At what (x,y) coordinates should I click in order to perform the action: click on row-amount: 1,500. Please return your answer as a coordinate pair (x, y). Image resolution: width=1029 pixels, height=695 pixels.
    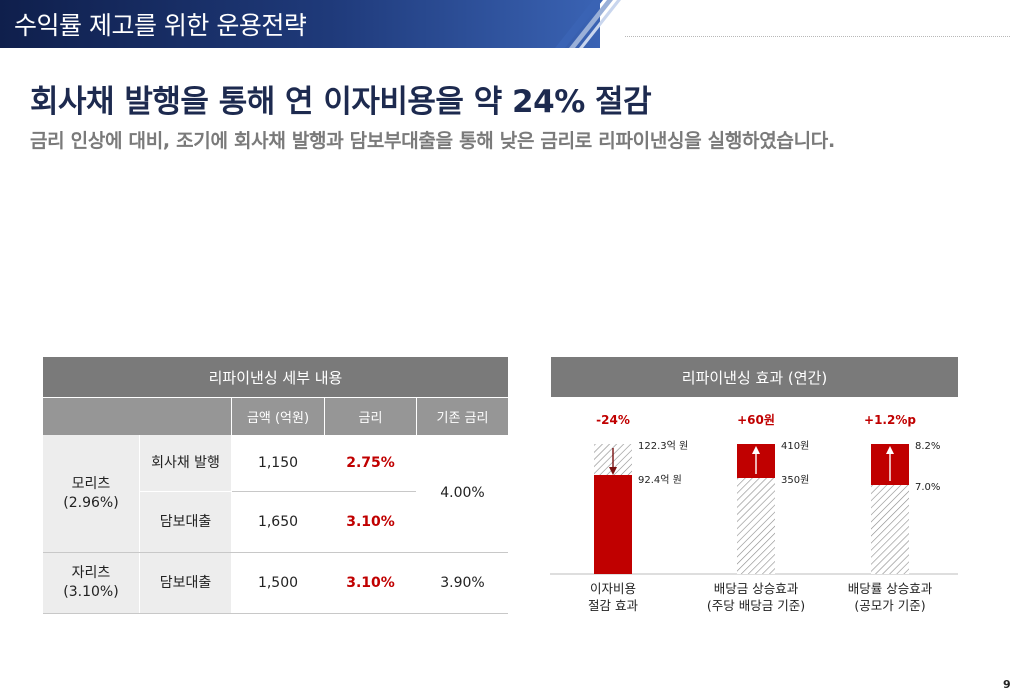
    Looking at the image, I should click on (278, 582).